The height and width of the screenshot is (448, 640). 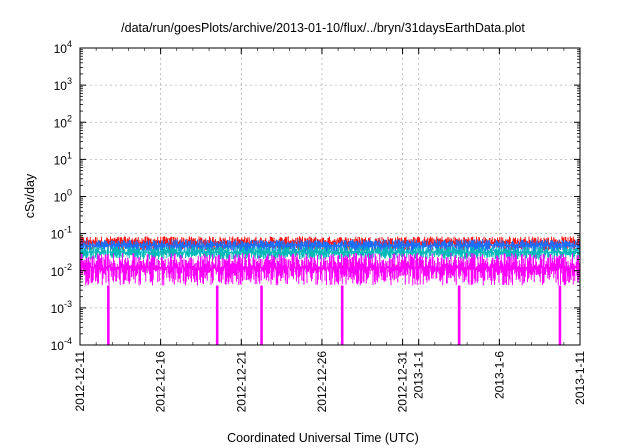 What do you see at coordinates (241, 382) in the screenshot?
I see `x-tick-label: 2012-12-21` at bounding box center [241, 382].